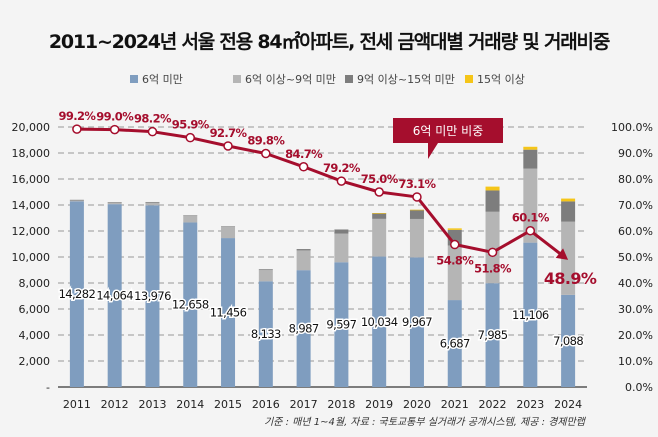  What do you see at coordinates (455, 261) in the screenshot?
I see `share-label: 54.8%` at bounding box center [455, 261].